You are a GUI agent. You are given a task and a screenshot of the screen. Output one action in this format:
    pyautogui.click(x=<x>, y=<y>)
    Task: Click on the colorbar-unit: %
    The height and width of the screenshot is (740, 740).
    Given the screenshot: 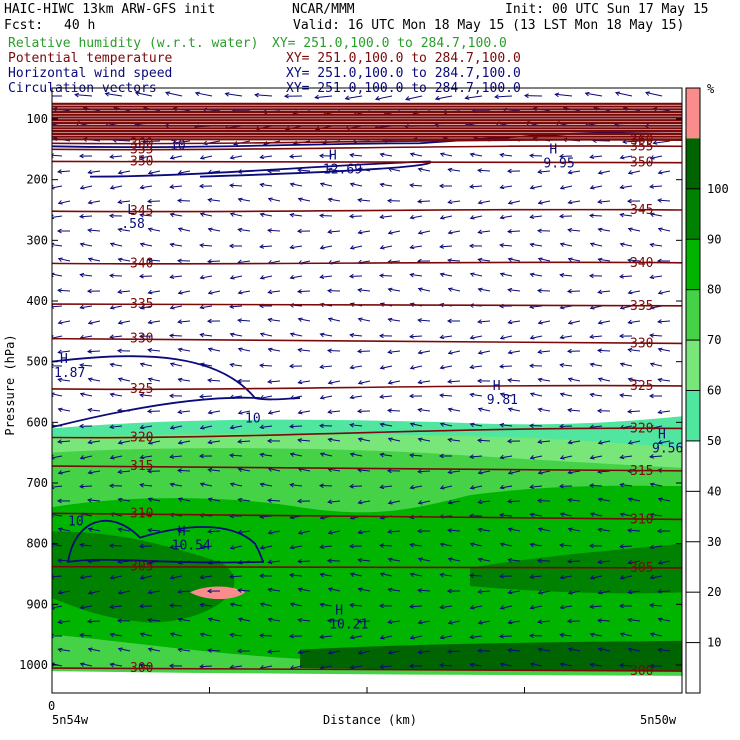 What is the action you would take?
    pyautogui.click(x=711, y=89)
    